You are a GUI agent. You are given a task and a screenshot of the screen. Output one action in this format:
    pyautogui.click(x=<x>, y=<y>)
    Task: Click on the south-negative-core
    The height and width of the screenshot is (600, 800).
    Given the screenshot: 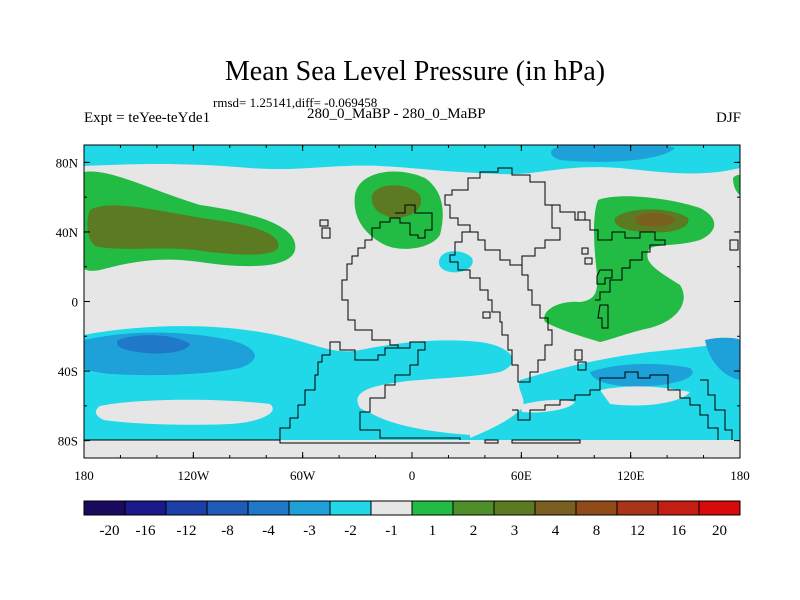 What is the action you would take?
    pyautogui.click(x=153, y=344)
    